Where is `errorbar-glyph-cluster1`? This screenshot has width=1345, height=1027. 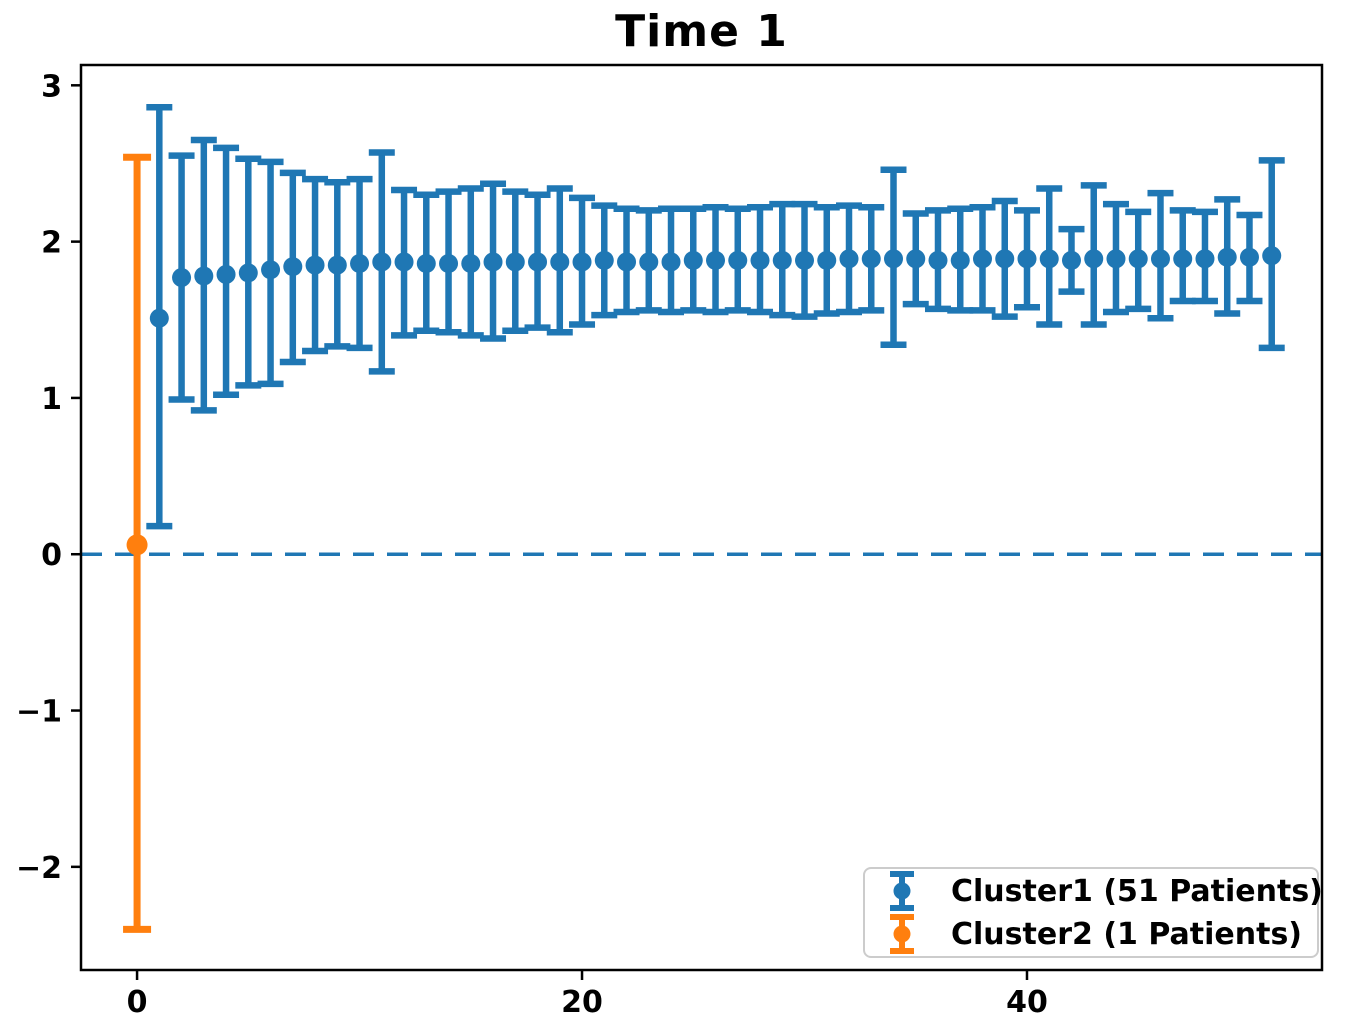
errorbar-glyph-cluster1 is located at coordinates (902, 891).